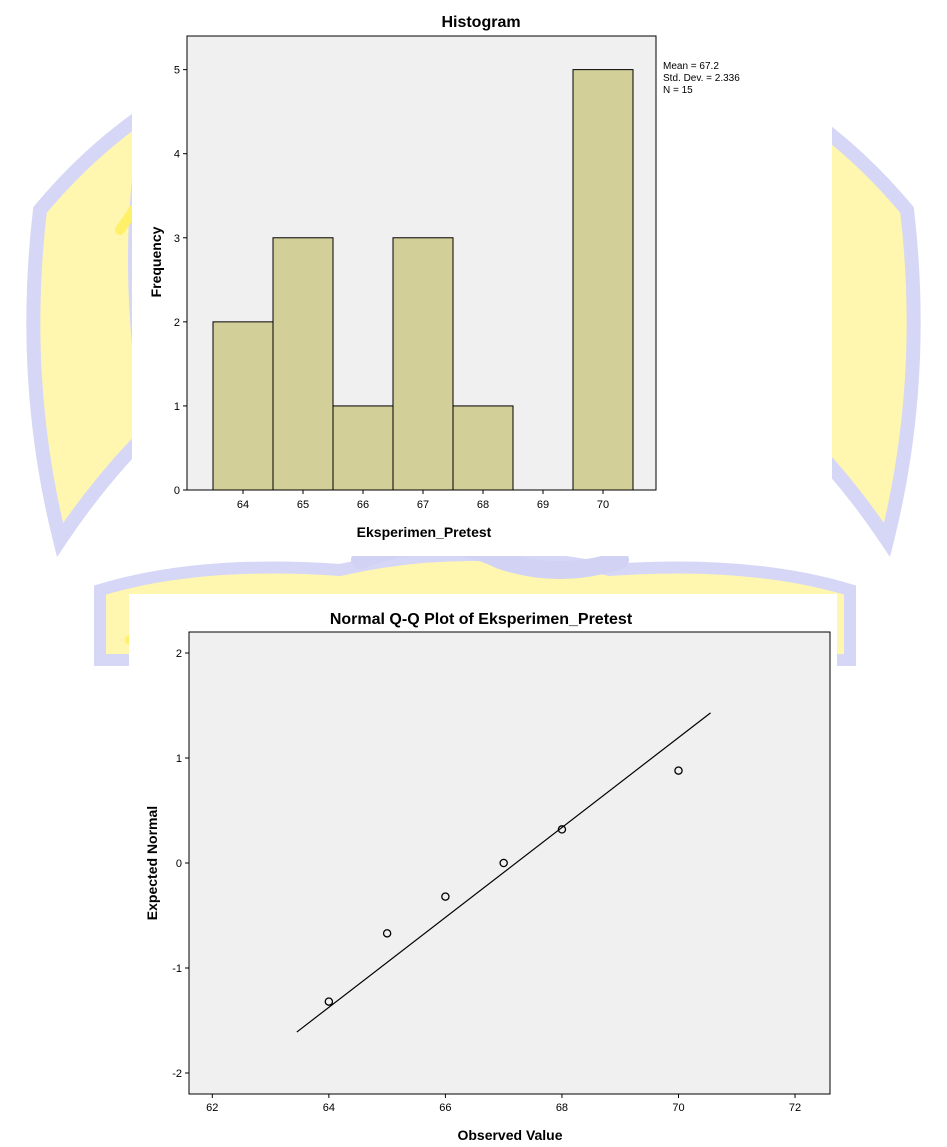  Describe the element at coordinates (503, 886) in the screenshot. I see `qq-points` at that location.